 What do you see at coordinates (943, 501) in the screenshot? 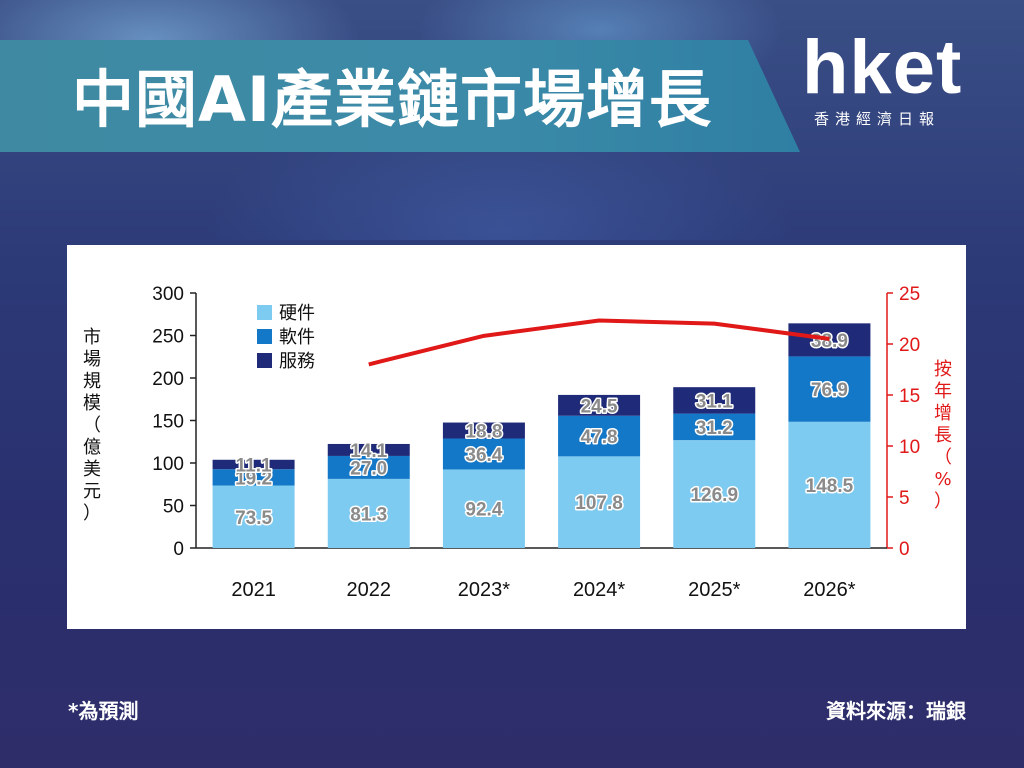
I see `right-axis-title-char: ）` at bounding box center [943, 501].